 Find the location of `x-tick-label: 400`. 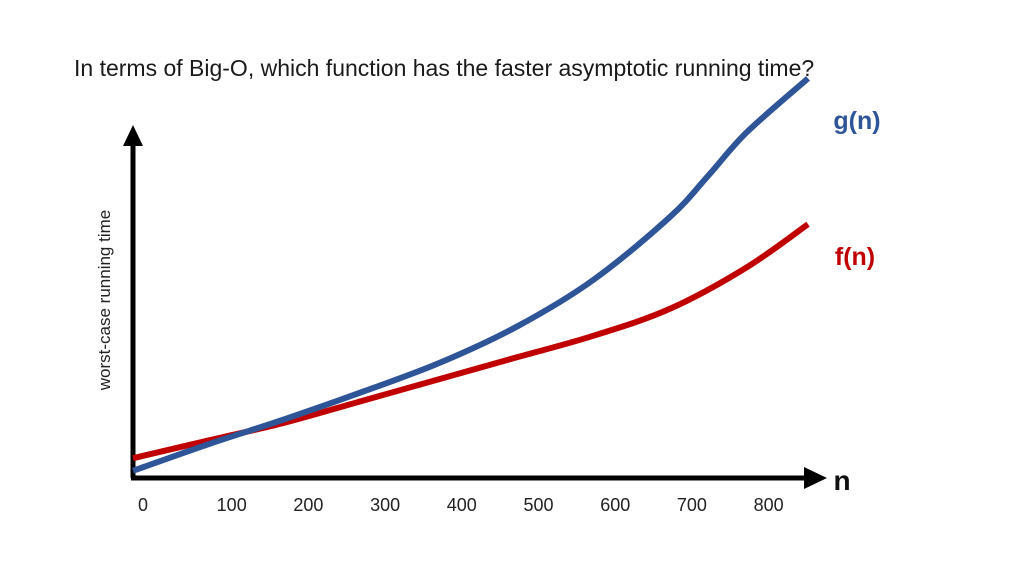

x-tick-label: 400 is located at coordinates (462, 505).